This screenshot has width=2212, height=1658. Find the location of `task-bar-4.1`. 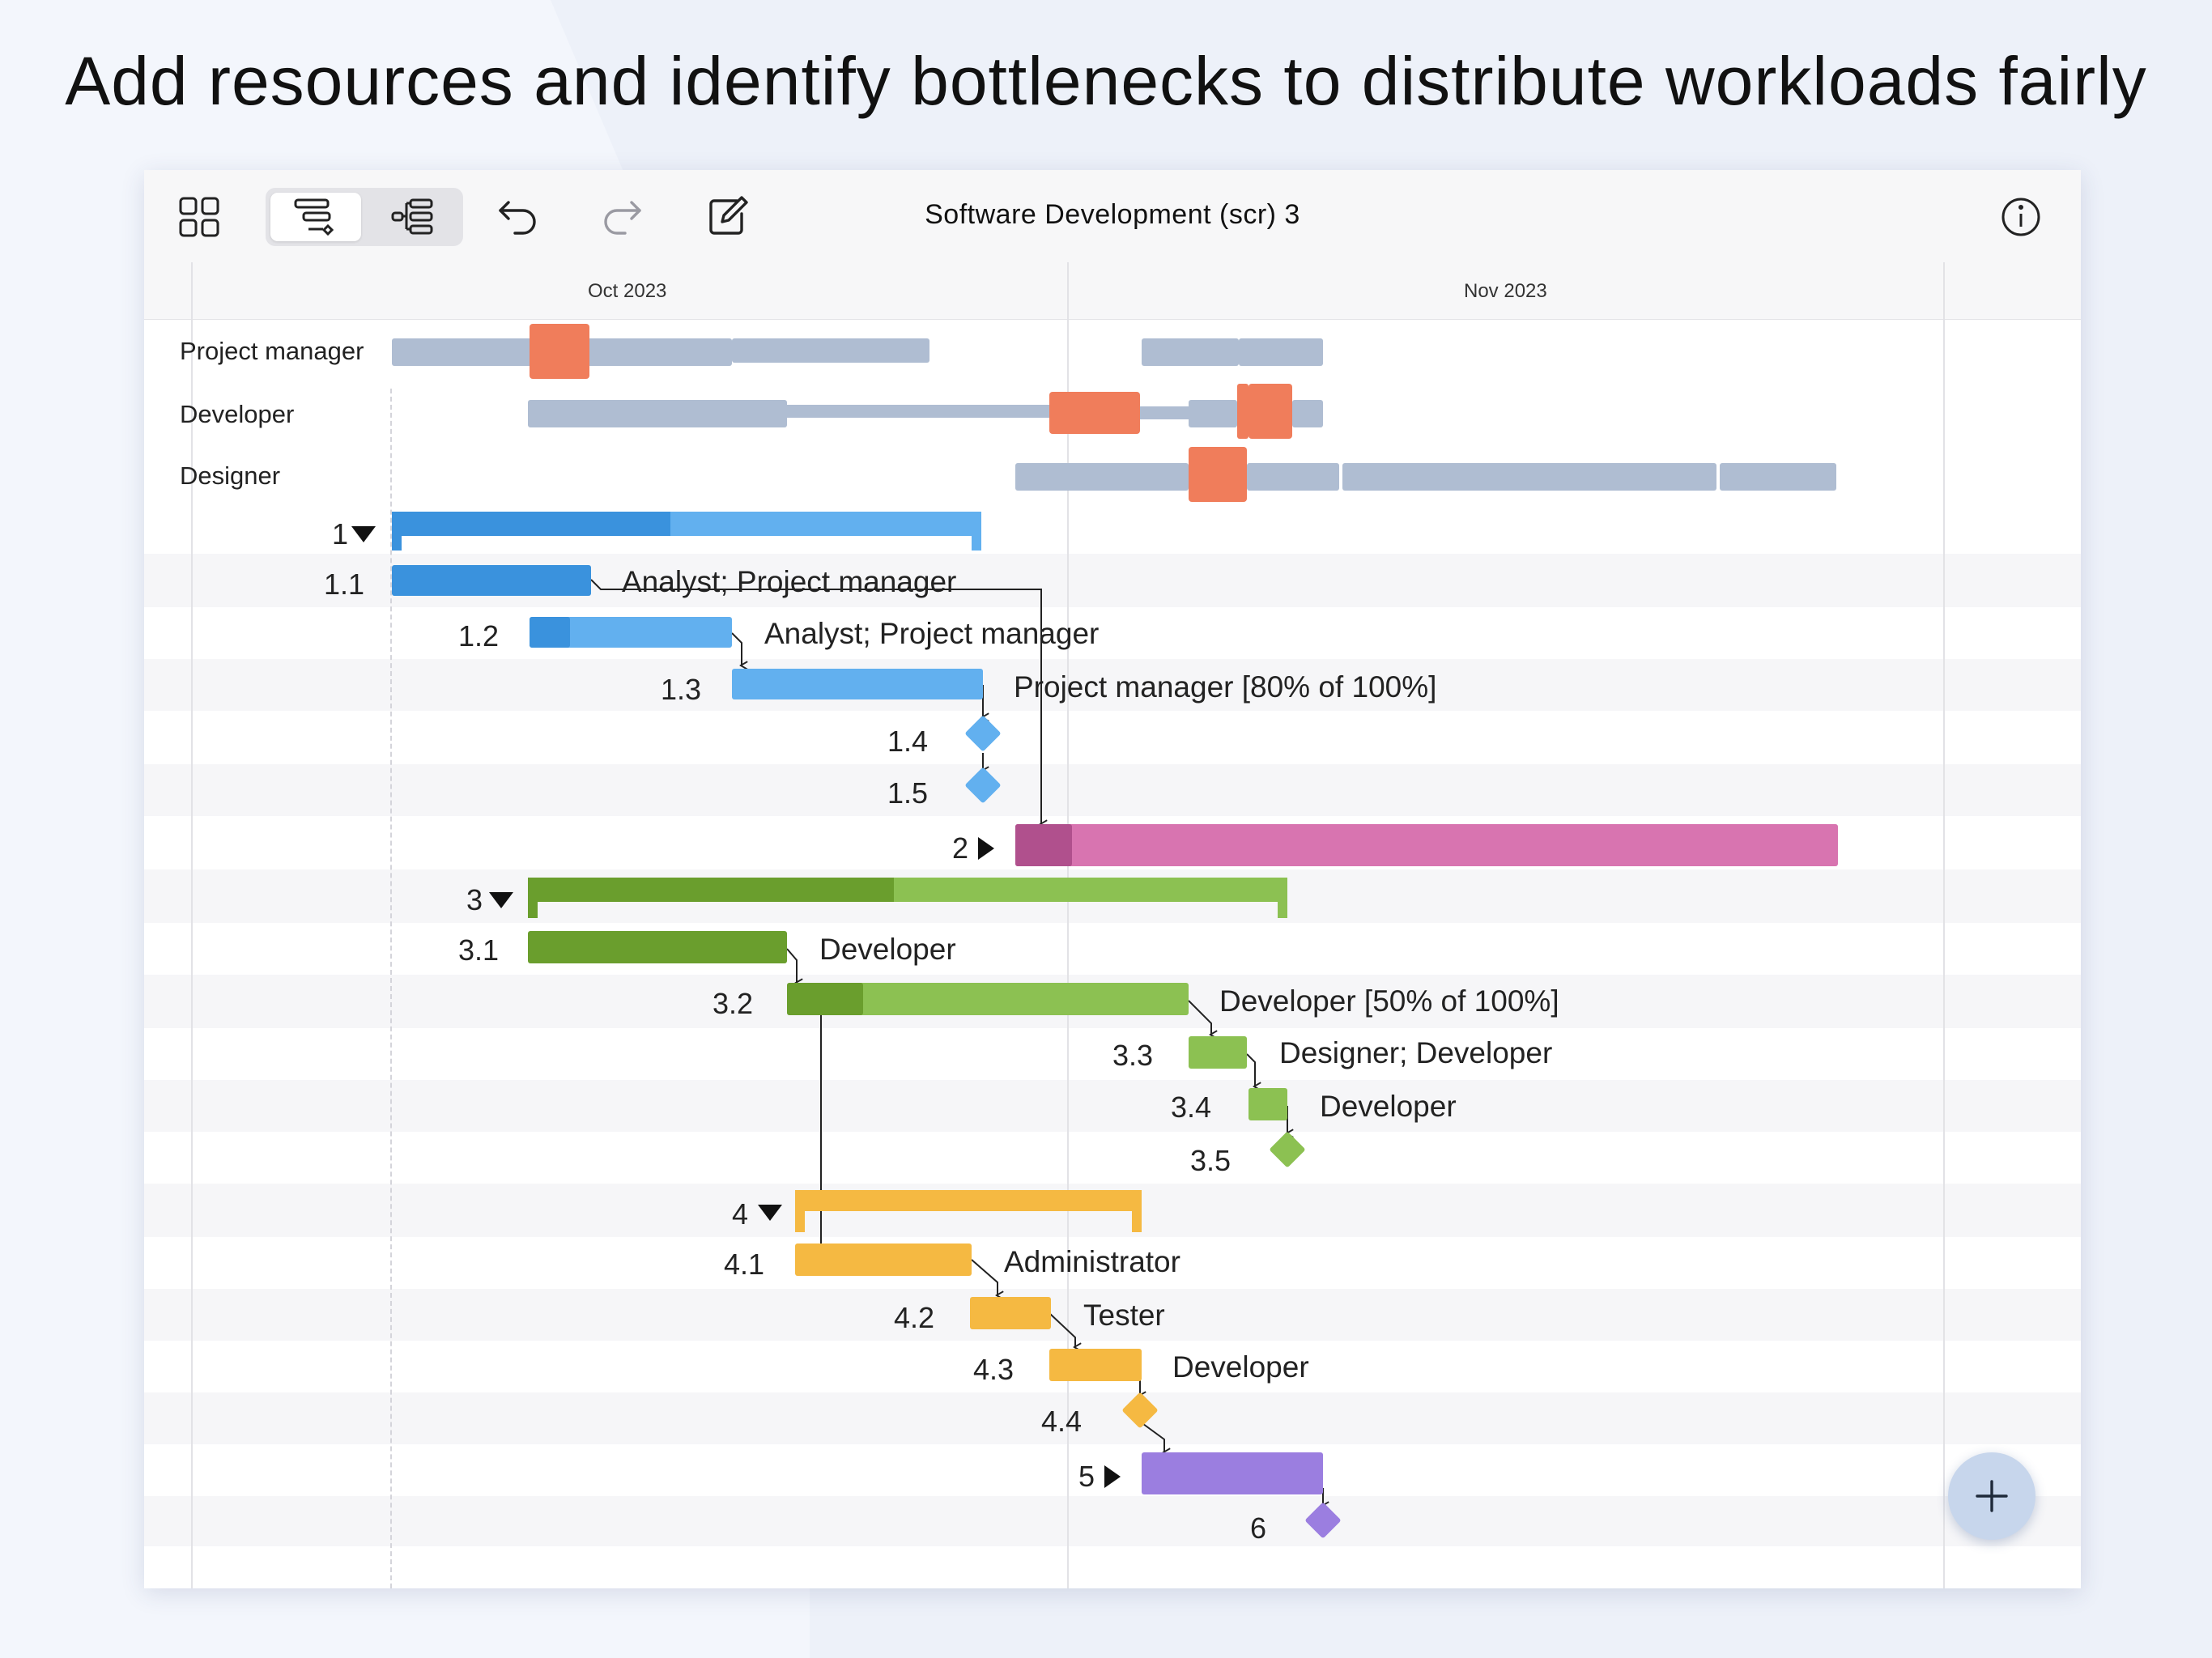

task-bar-4.1 is located at coordinates (884, 1260).